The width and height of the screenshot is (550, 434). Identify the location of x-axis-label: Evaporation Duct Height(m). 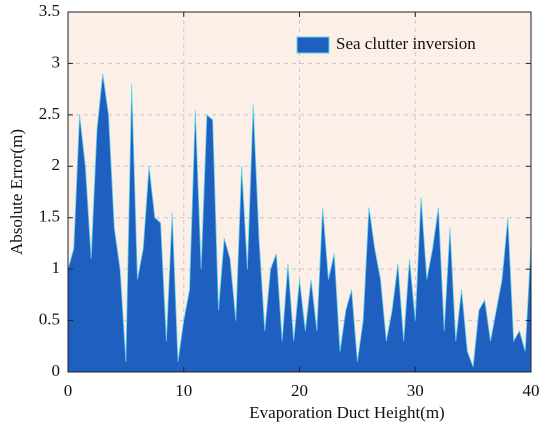
(346, 412).